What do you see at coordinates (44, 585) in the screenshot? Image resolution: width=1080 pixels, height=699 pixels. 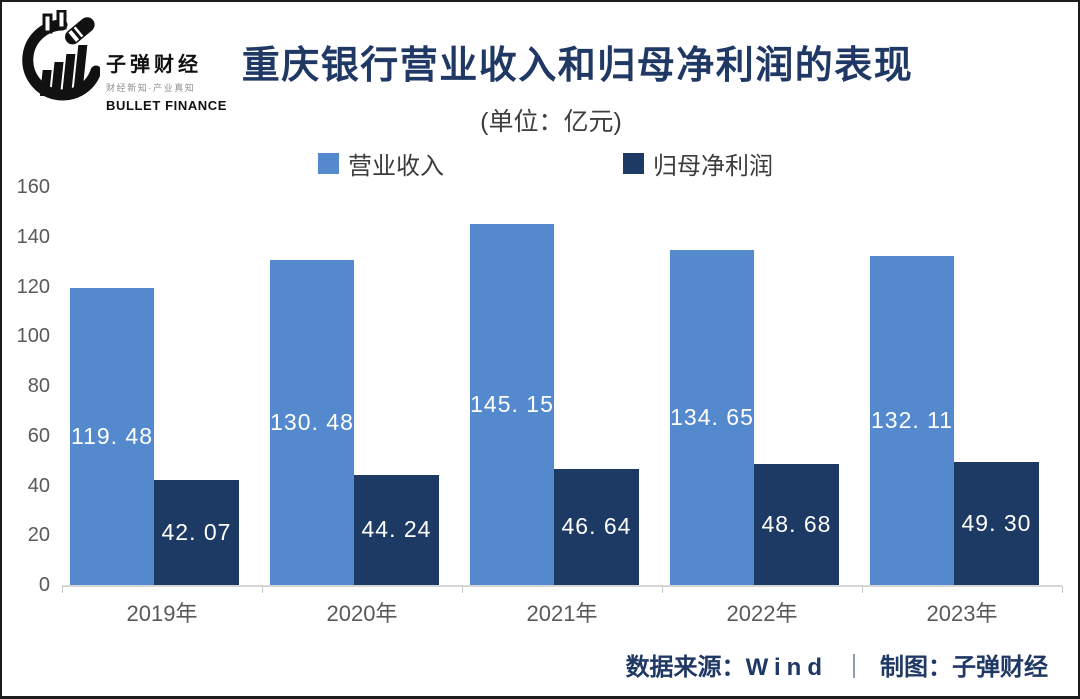 I see `y-axis-tick-label: 0` at bounding box center [44, 585].